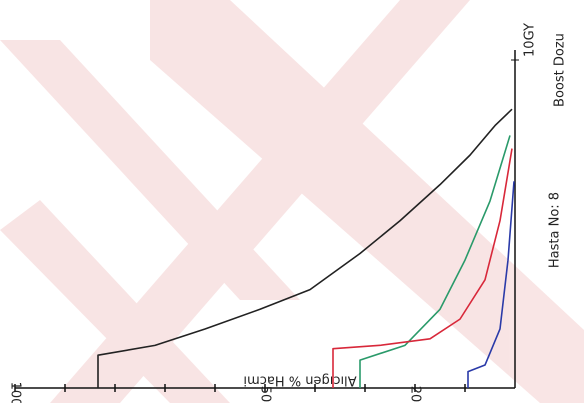  What do you see at coordinates (560, 70) in the screenshot?
I see `y-axis-label: Boost Dozu` at bounding box center [560, 70].